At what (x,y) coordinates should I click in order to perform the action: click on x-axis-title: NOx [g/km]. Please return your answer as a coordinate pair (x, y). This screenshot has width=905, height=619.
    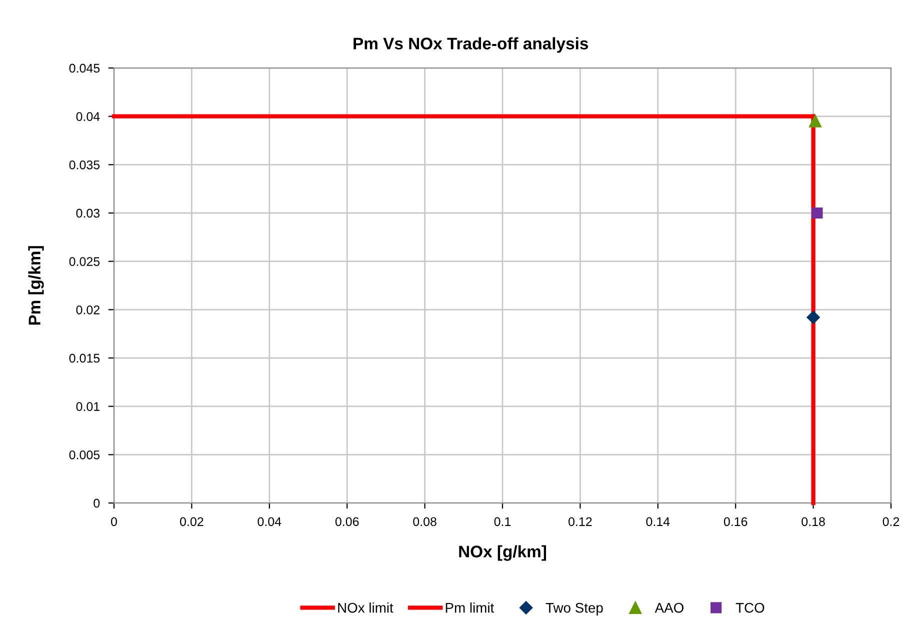
    Looking at the image, I should click on (502, 553).